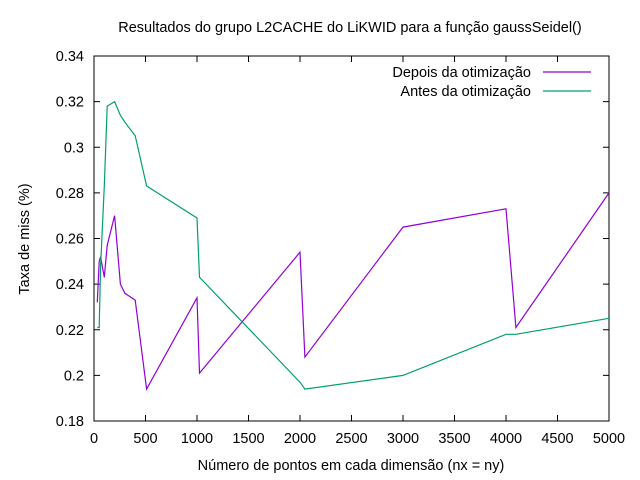 This screenshot has width=640, height=480. What do you see at coordinates (70, 240) in the screenshot?
I see `y-tick-label: 0.26` at bounding box center [70, 240].